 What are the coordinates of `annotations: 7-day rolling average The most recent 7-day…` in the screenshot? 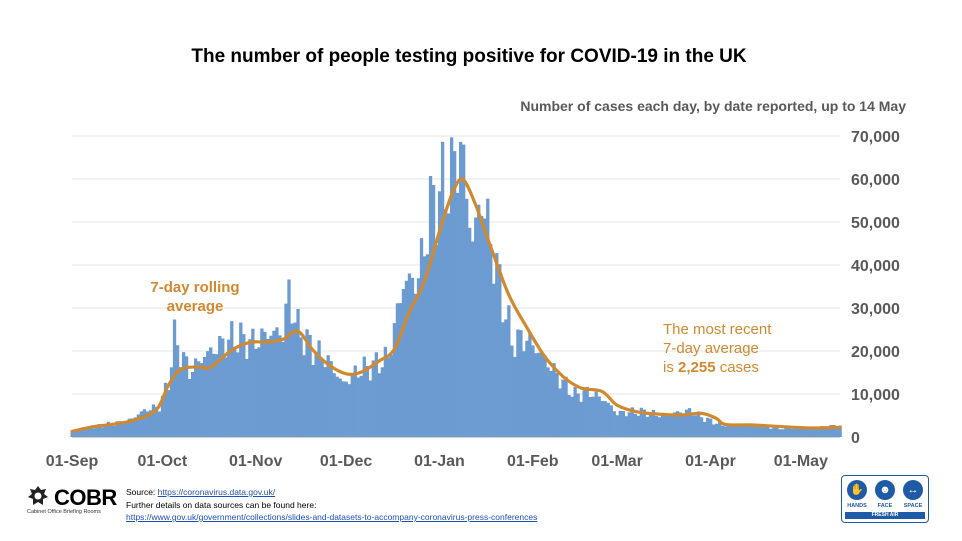 It's located at (461, 327).